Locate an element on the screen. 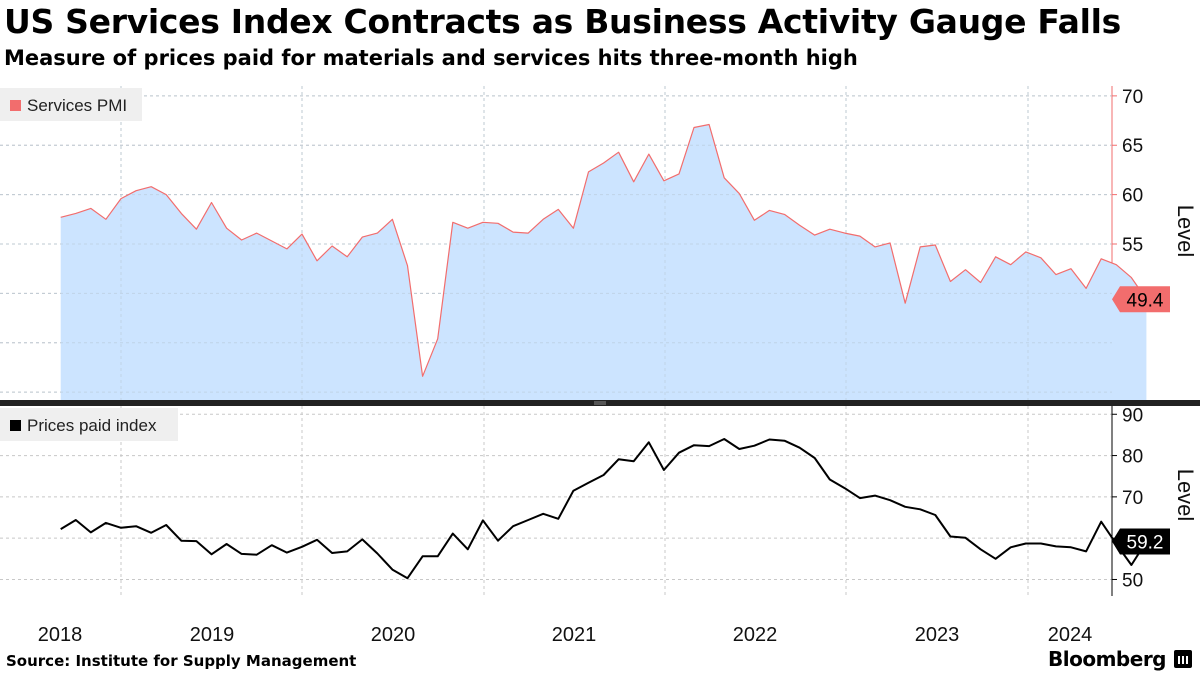  y-tick-label-pmi-6: 70 is located at coordinates (1132, 97).